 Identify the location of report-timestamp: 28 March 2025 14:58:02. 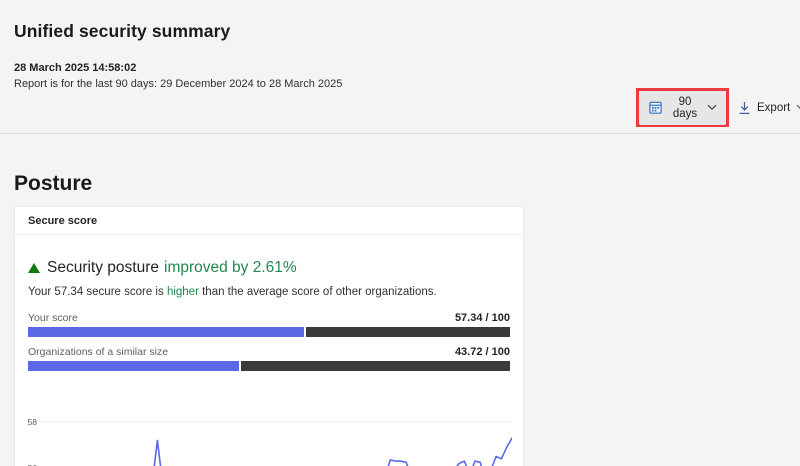
(75, 68).